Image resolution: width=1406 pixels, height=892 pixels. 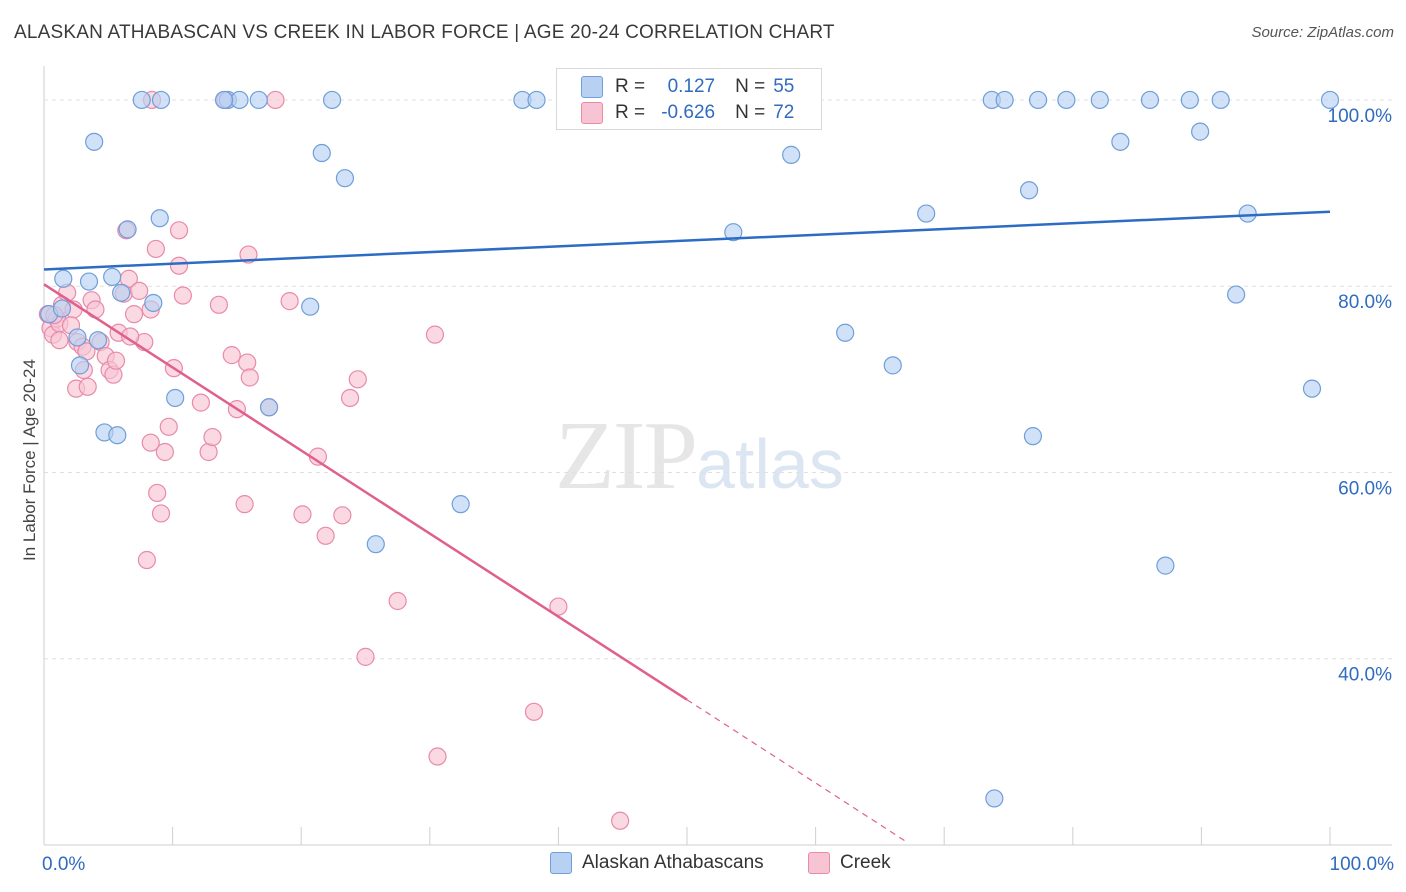 What do you see at coordinates (1365, 488) in the screenshot?
I see `y-tick-label: 60.0%` at bounding box center [1365, 488].